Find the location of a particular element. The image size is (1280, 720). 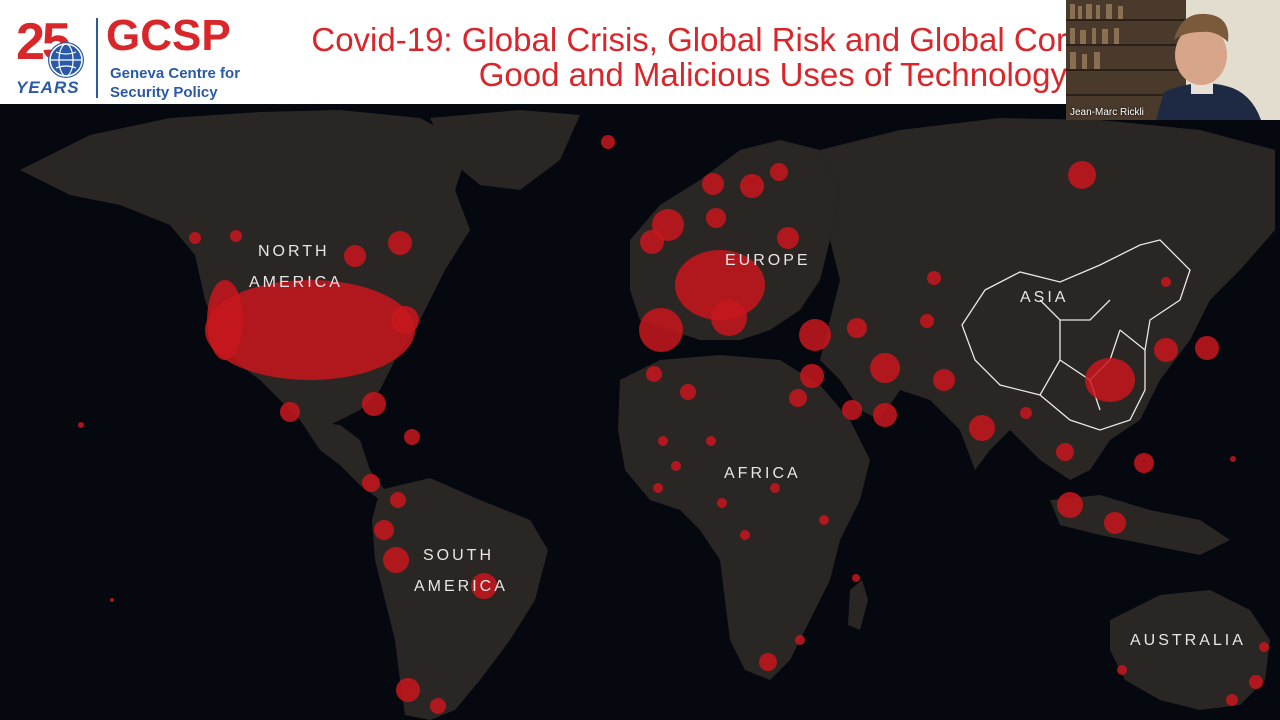

case-cluster-us-west is located at coordinates (225, 320).